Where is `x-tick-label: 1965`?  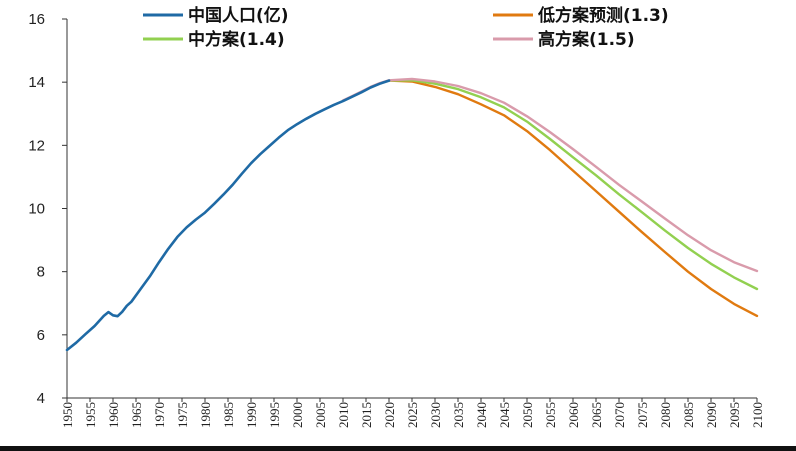 x-tick-label: 1965 is located at coordinates (136, 415).